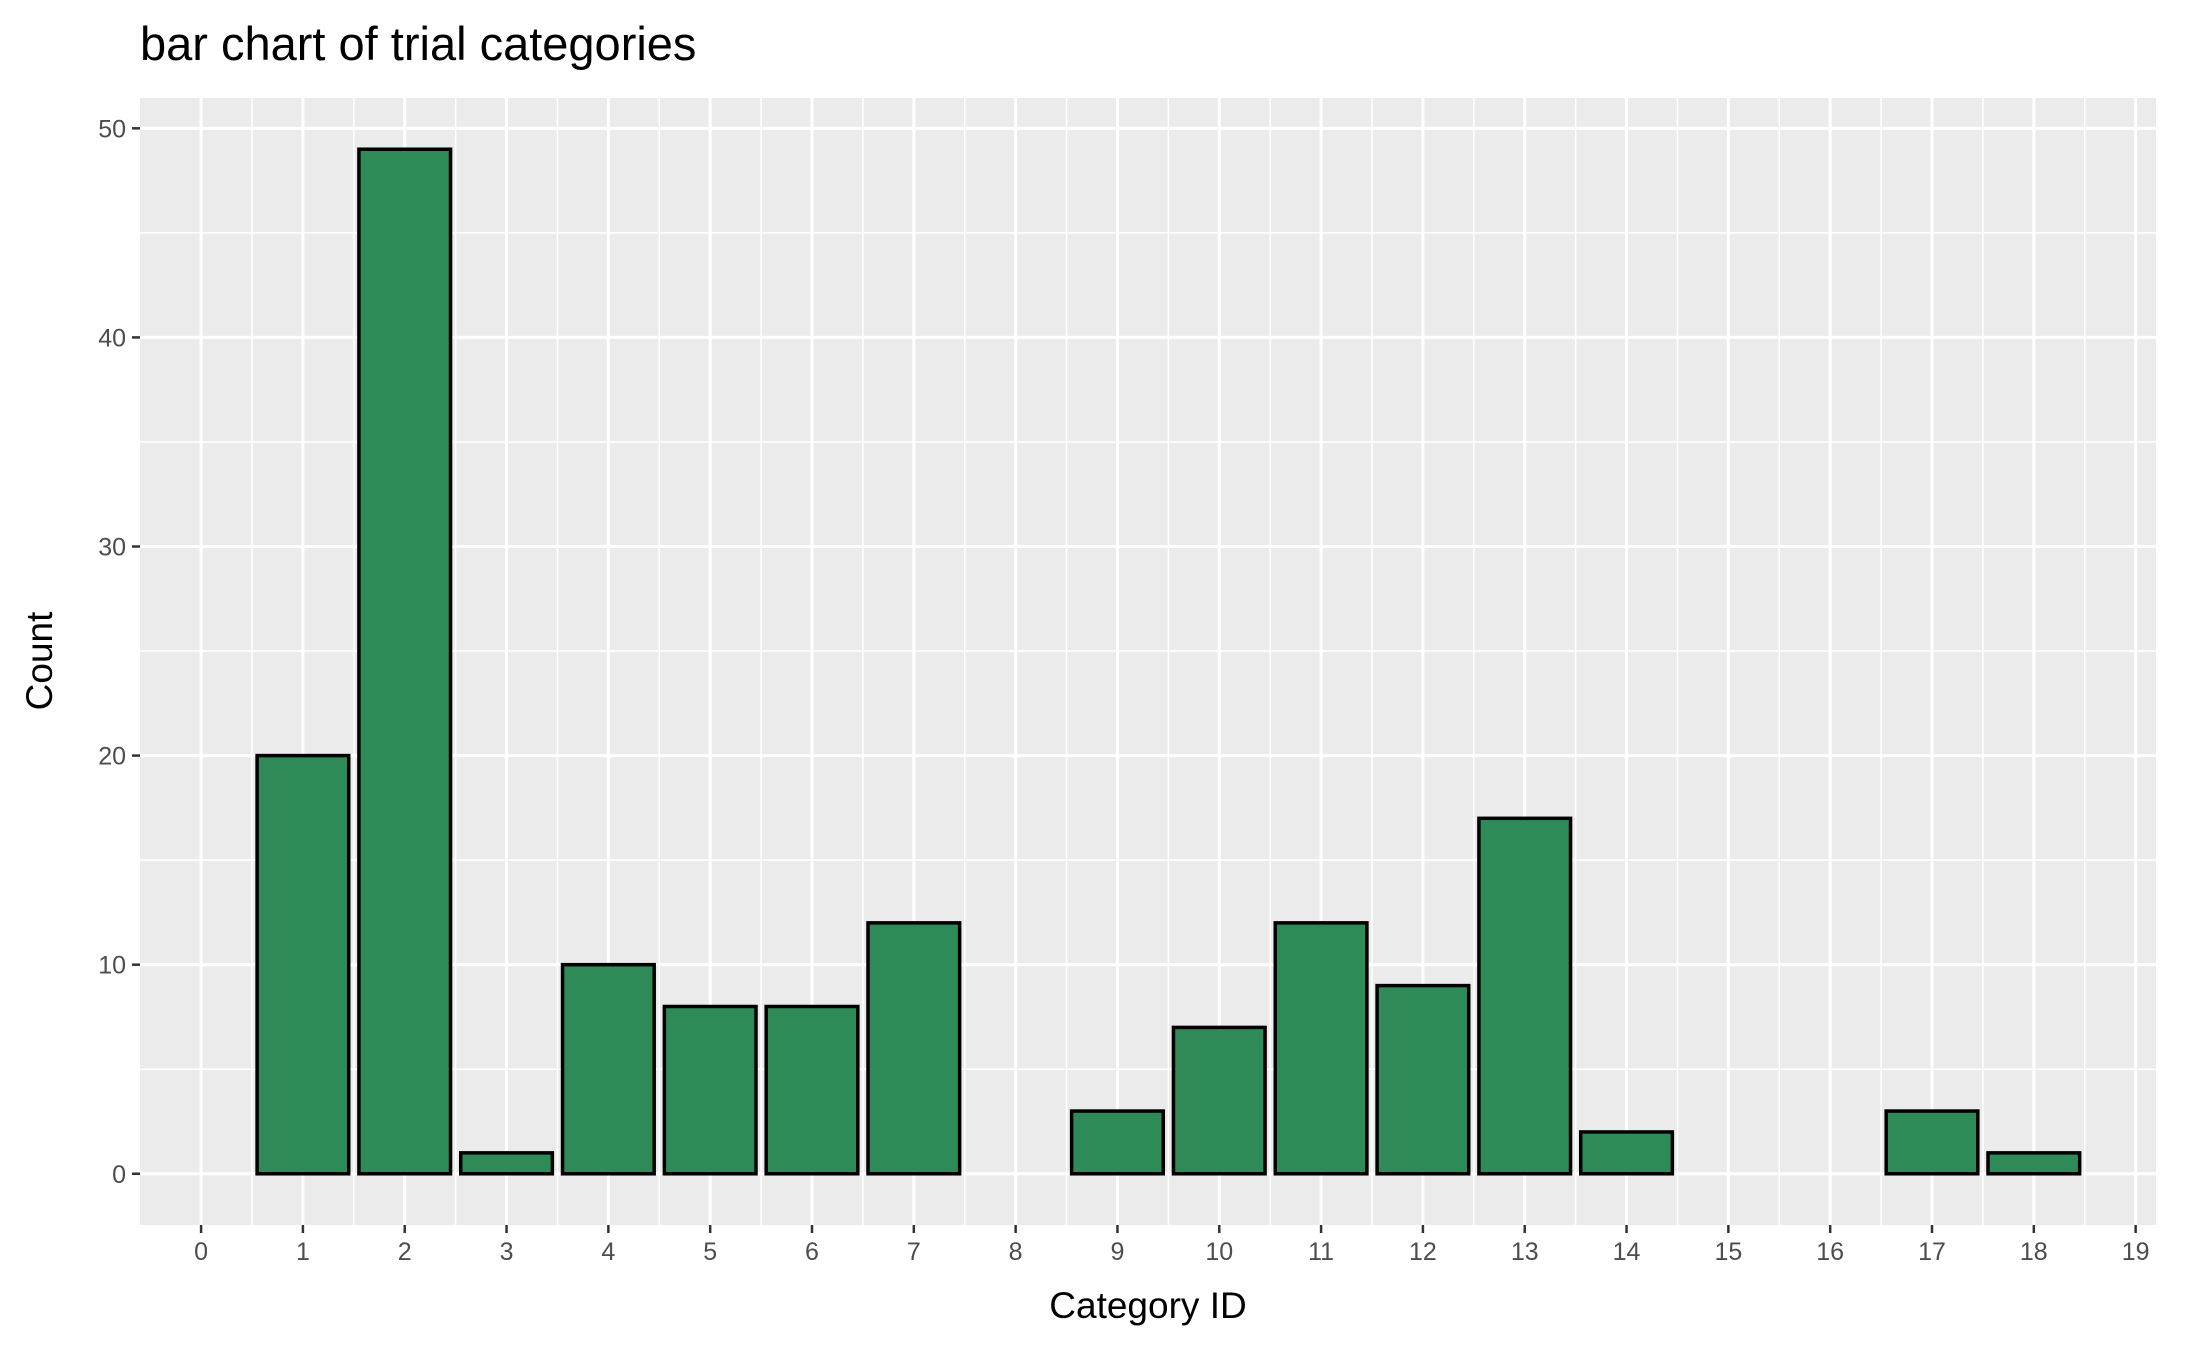 The image size is (2187, 1350). I want to click on y-axis: 0 10 20 30 40 50, so click(119, 652).